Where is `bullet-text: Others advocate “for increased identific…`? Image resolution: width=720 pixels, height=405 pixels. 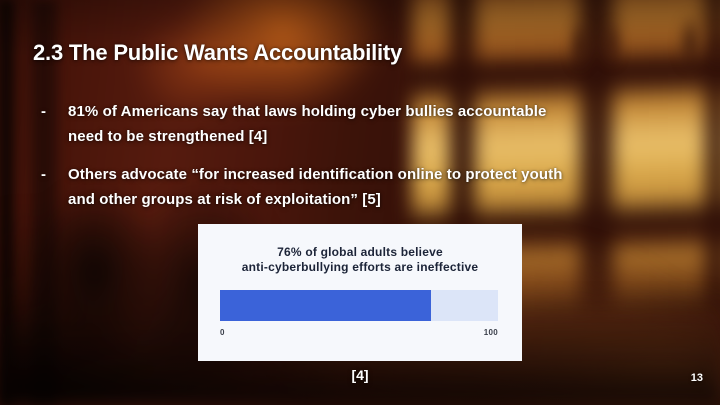 bullet-text: Others advocate “for increased identific… is located at coordinates (315, 187).